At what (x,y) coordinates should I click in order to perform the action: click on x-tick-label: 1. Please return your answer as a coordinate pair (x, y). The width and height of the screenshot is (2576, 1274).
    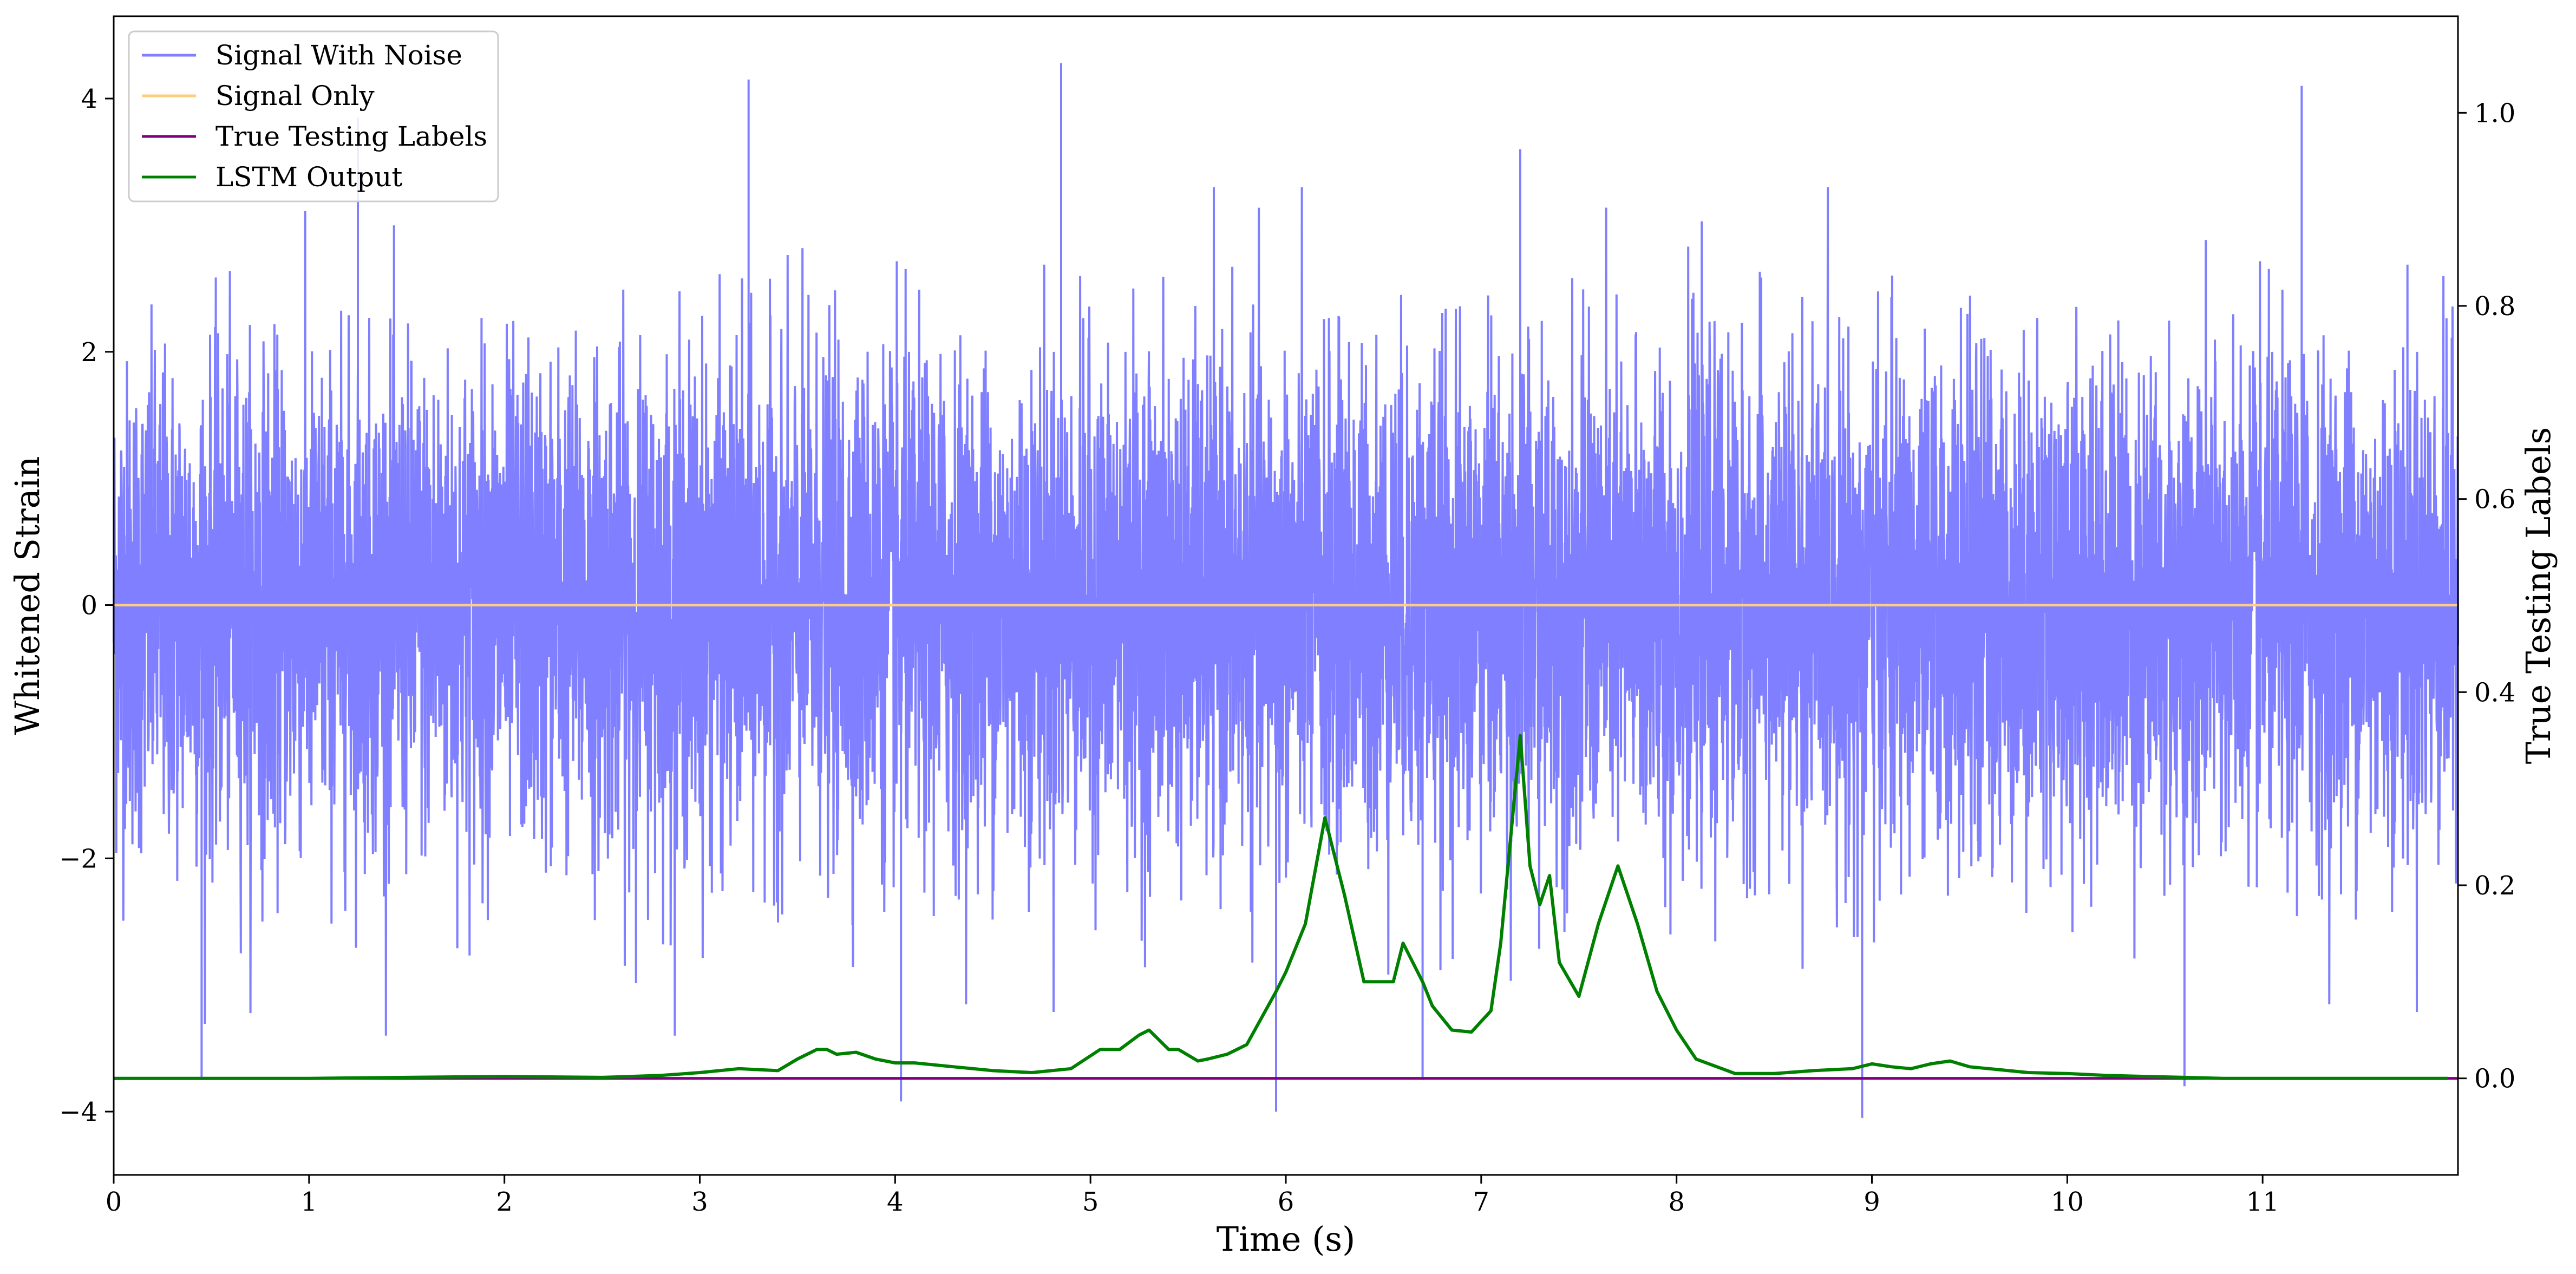
    Looking at the image, I should click on (309, 1202).